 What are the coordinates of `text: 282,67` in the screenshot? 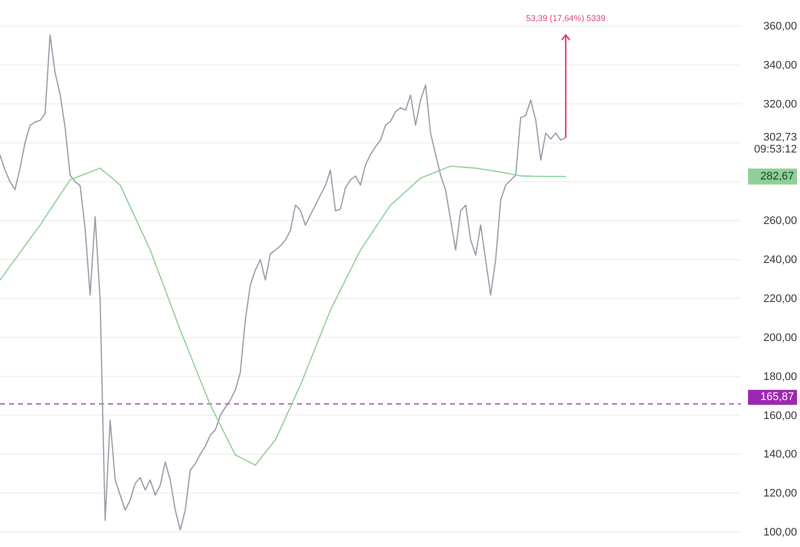 It's located at (777, 176).